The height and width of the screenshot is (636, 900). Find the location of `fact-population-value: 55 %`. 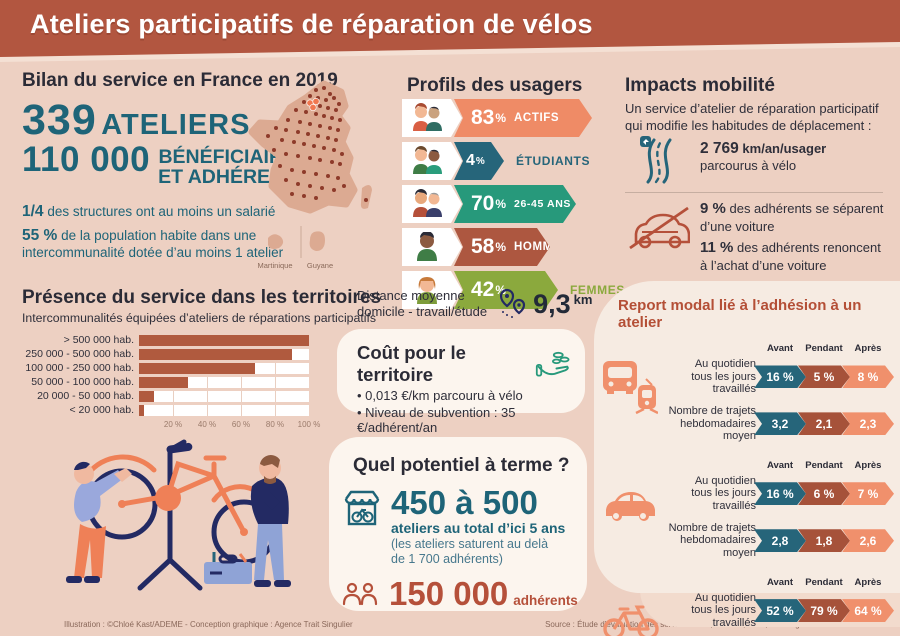

fact-population-value: 55 % is located at coordinates (40, 235).